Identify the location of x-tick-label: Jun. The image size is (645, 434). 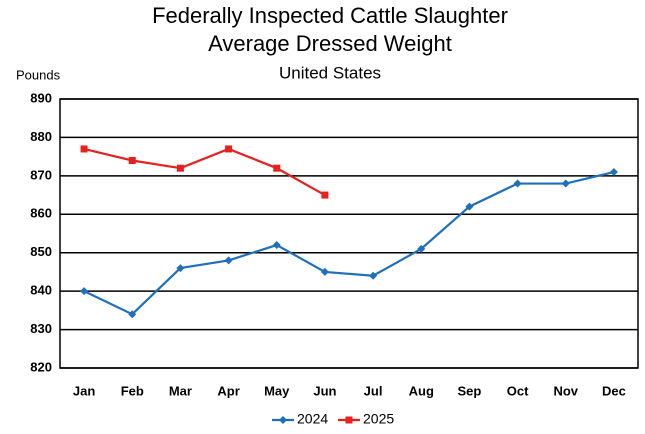
(324, 390).